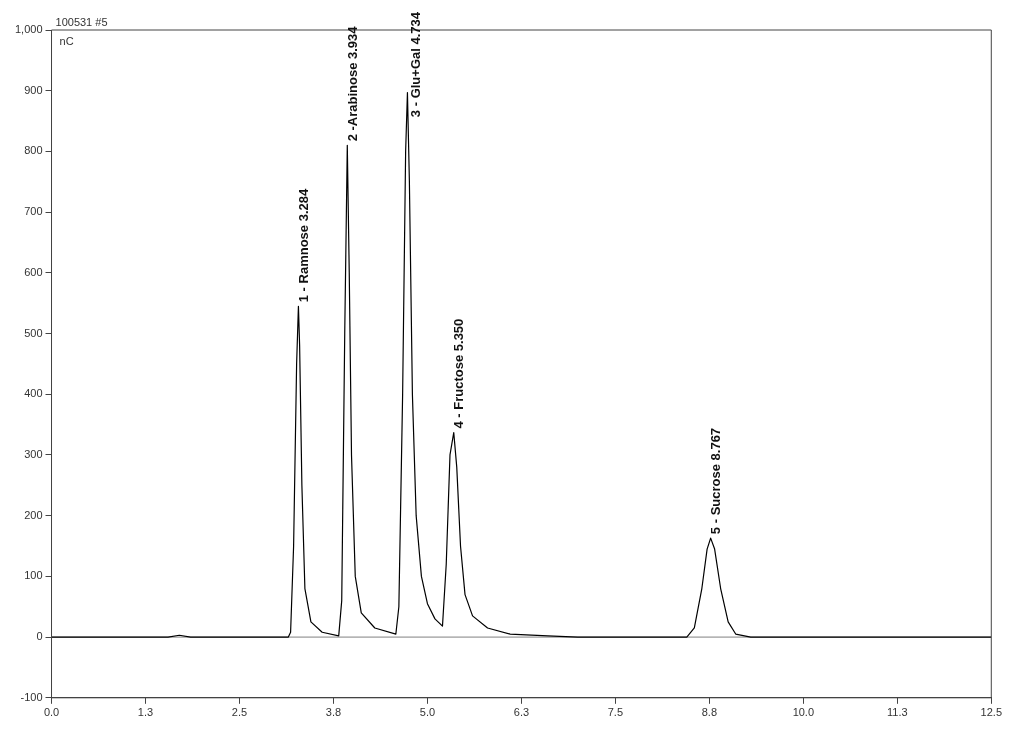  What do you see at coordinates (991, 712) in the screenshot?
I see `x-tick-label: 12.5` at bounding box center [991, 712].